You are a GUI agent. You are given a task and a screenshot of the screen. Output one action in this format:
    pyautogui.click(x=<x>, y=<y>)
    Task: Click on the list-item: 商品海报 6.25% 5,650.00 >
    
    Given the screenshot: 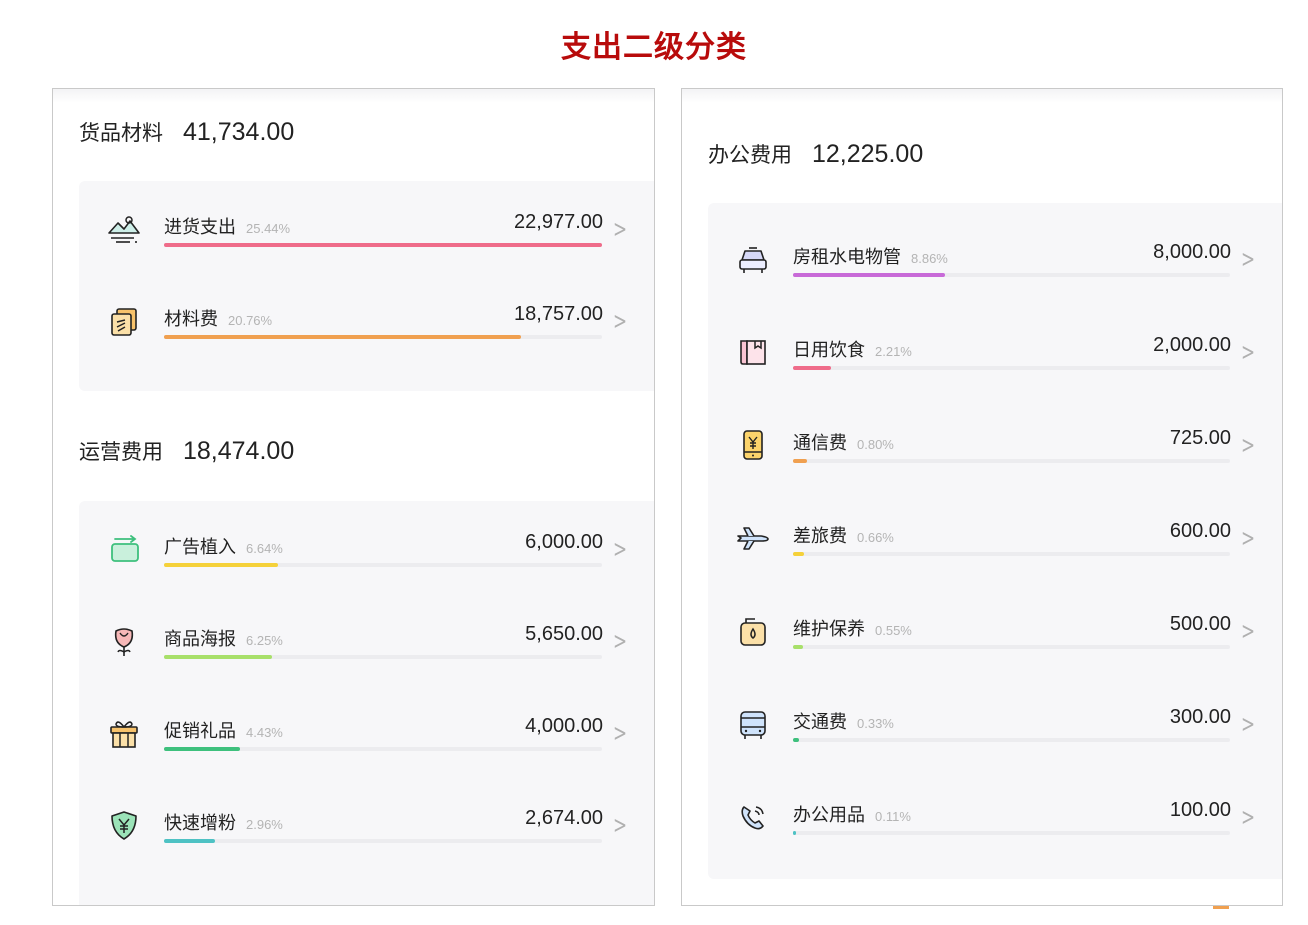 What is the action you would take?
    pyautogui.click(x=366, y=629)
    